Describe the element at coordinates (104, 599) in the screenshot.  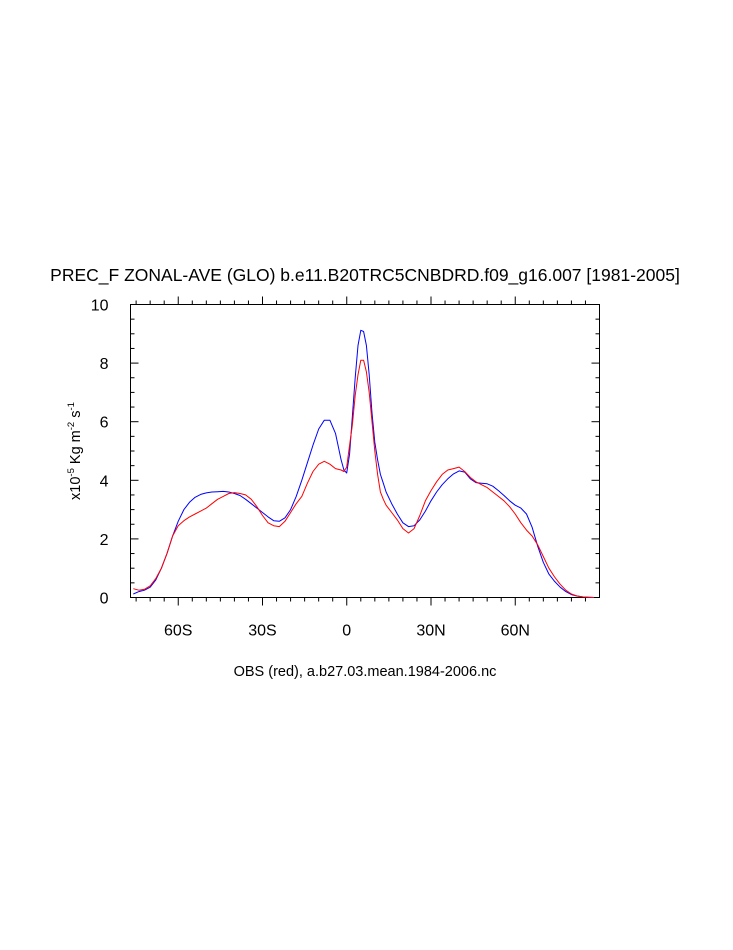
I see `y-tick-label: 0` at that location.